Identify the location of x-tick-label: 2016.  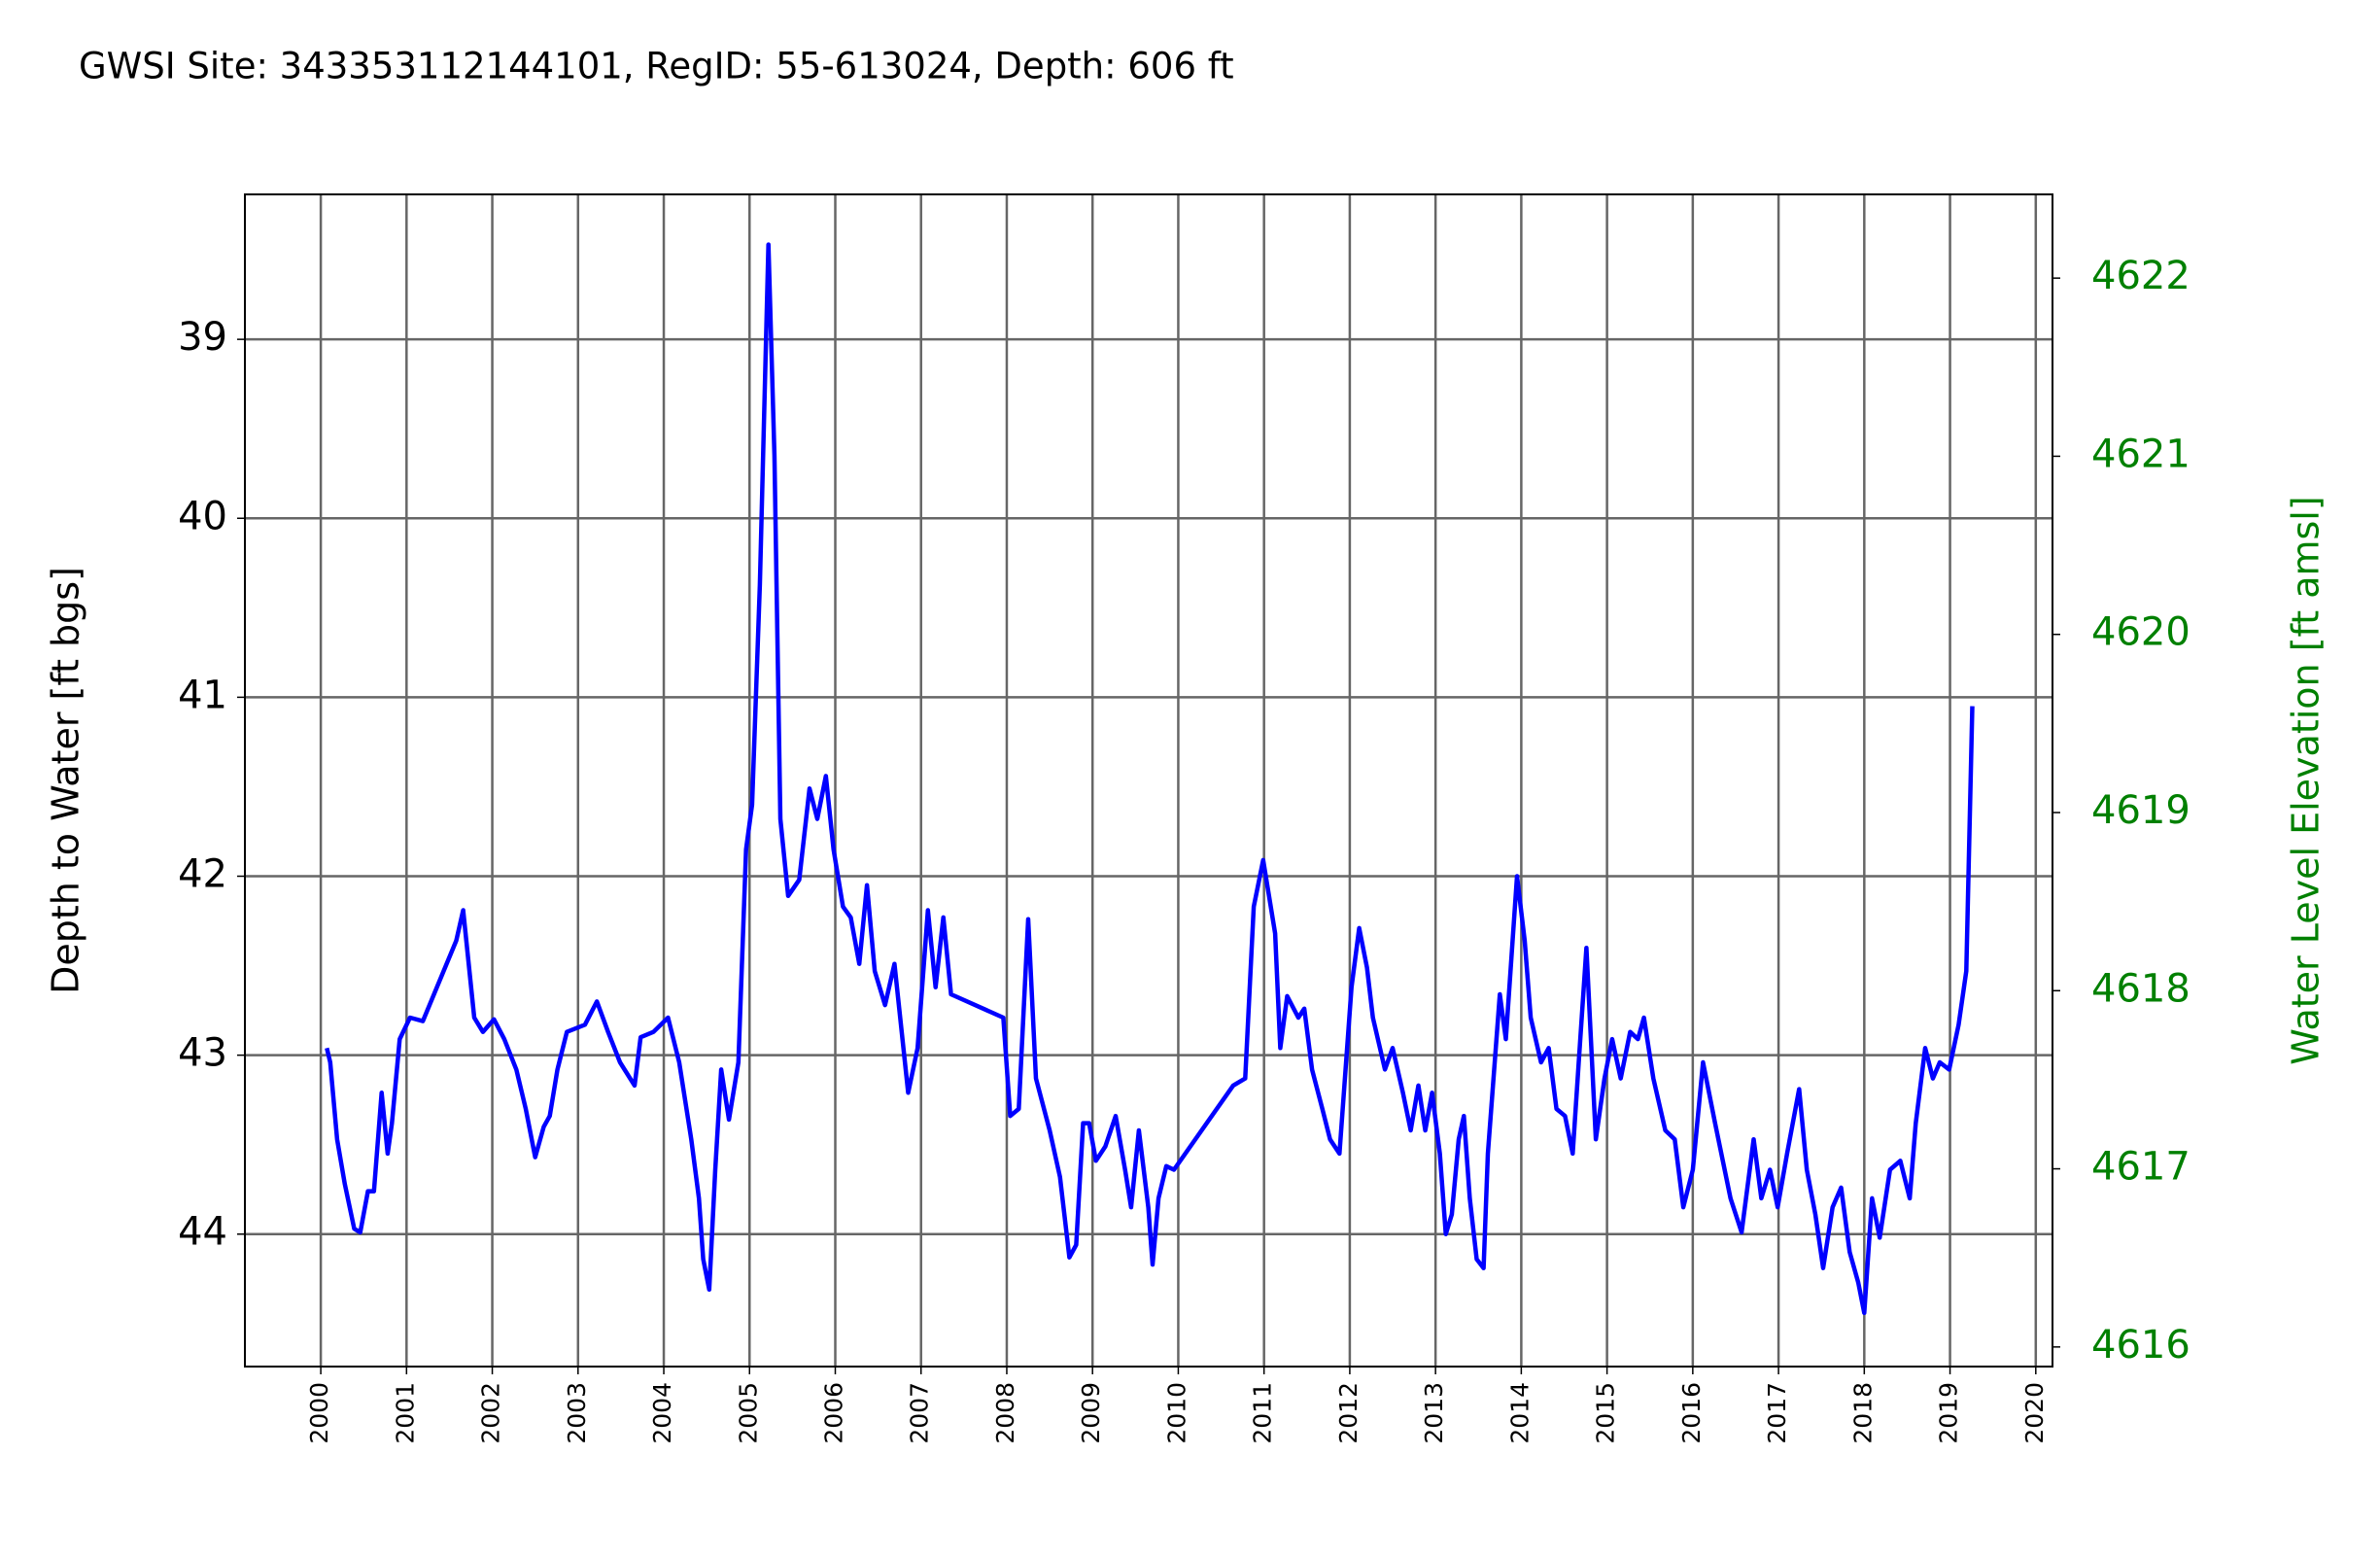
(1691, 1413).